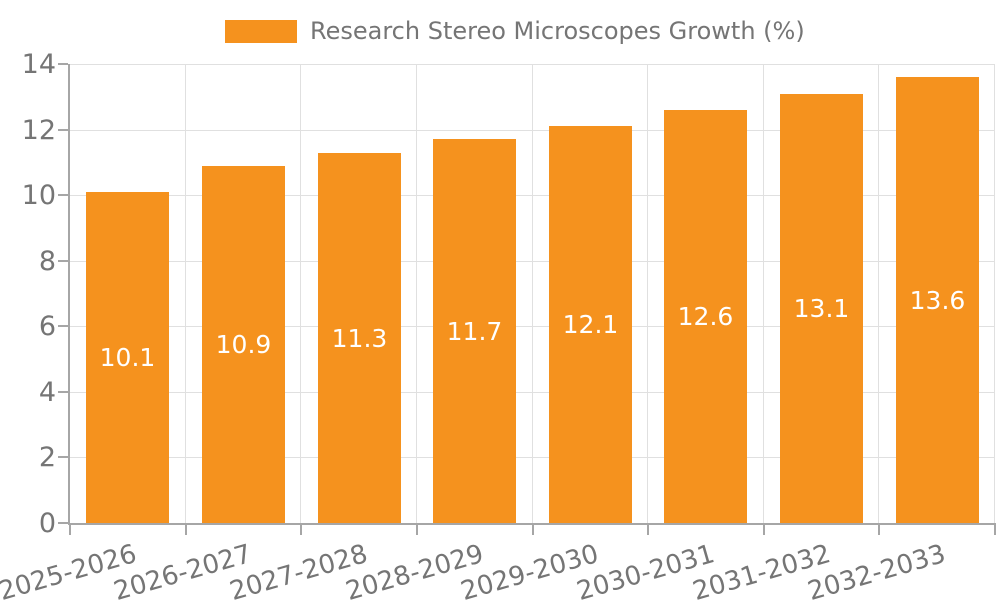 Image resolution: width=1000 pixels, height=600 pixels. Describe the element at coordinates (38, 64) in the screenshot. I see `y-axis-tick-label: 14` at that location.